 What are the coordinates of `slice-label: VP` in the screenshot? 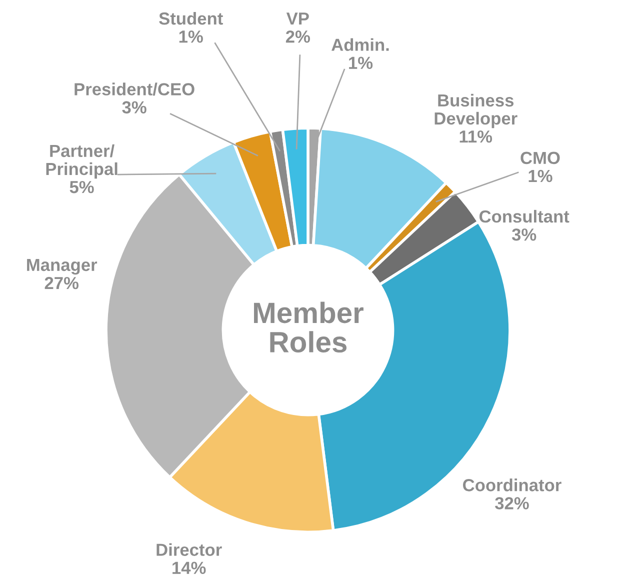 It's located at (297, 18).